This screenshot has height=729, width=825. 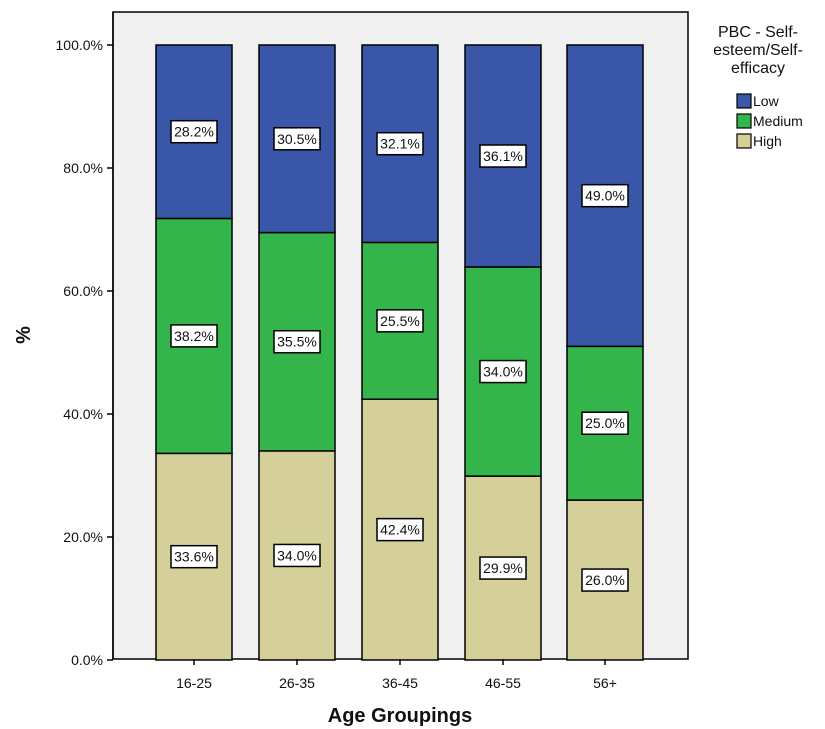 I want to click on x-tick-label: 56+, so click(x=605, y=683).